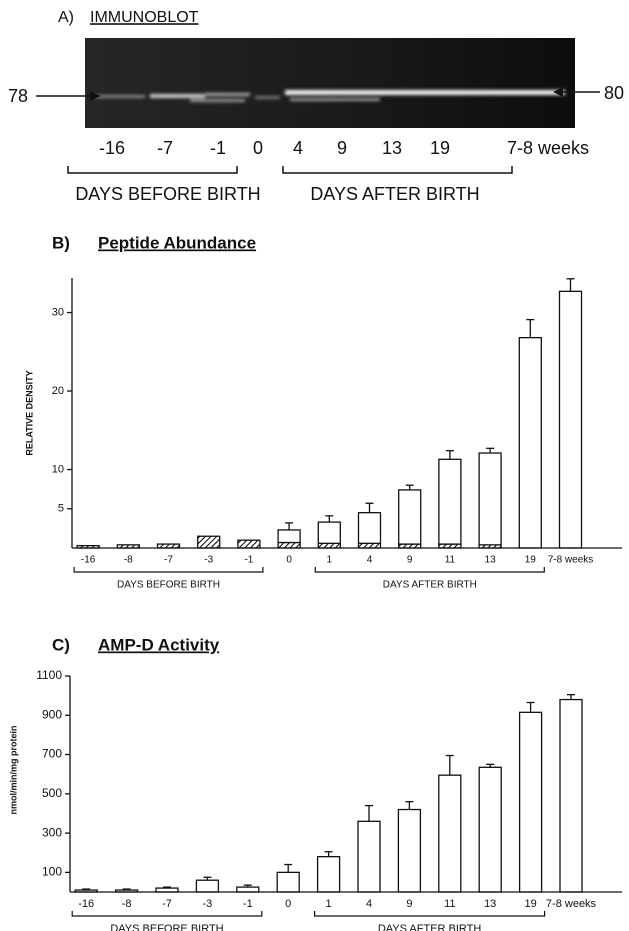 Image resolution: width=629 pixels, height=931 pixels. I want to click on y-tick-label: 500, so click(52, 793).